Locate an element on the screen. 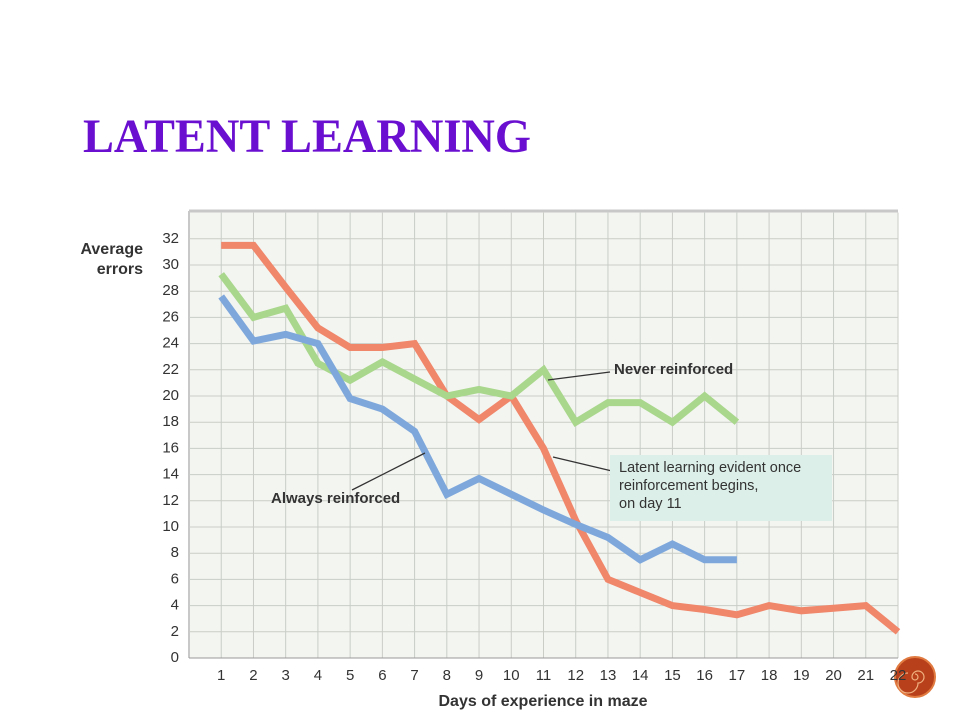  x-tick-label: 13 is located at coordinates (608, 675).